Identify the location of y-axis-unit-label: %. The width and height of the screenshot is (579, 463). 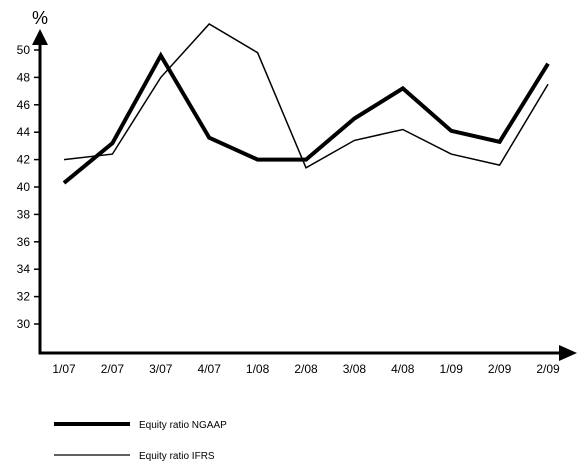
(40, 18).